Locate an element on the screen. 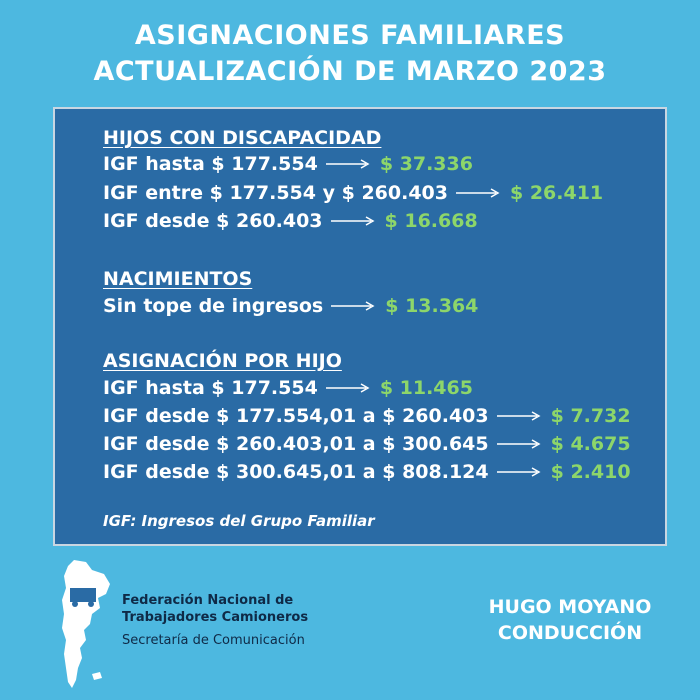 The height and width of the screenshot is (700, 700). org-name-line2: Trabajadores Camioneros is located at coordinates (215, 617).